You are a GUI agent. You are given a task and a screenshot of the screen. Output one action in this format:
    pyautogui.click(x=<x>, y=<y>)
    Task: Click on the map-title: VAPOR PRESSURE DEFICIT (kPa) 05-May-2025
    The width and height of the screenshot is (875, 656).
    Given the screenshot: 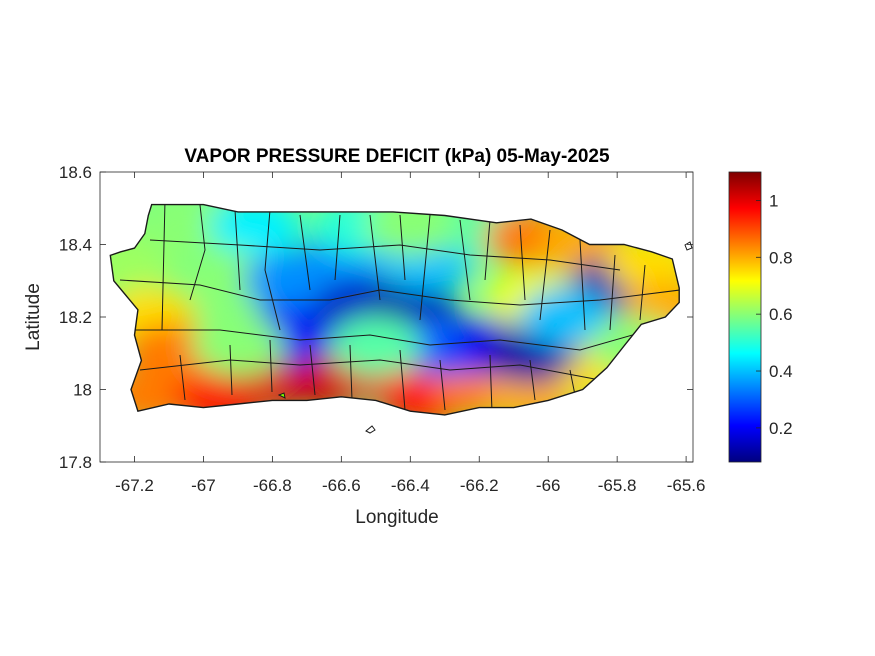 What is the action you would take?
    pyautogui.click(x=397, y=156)
    